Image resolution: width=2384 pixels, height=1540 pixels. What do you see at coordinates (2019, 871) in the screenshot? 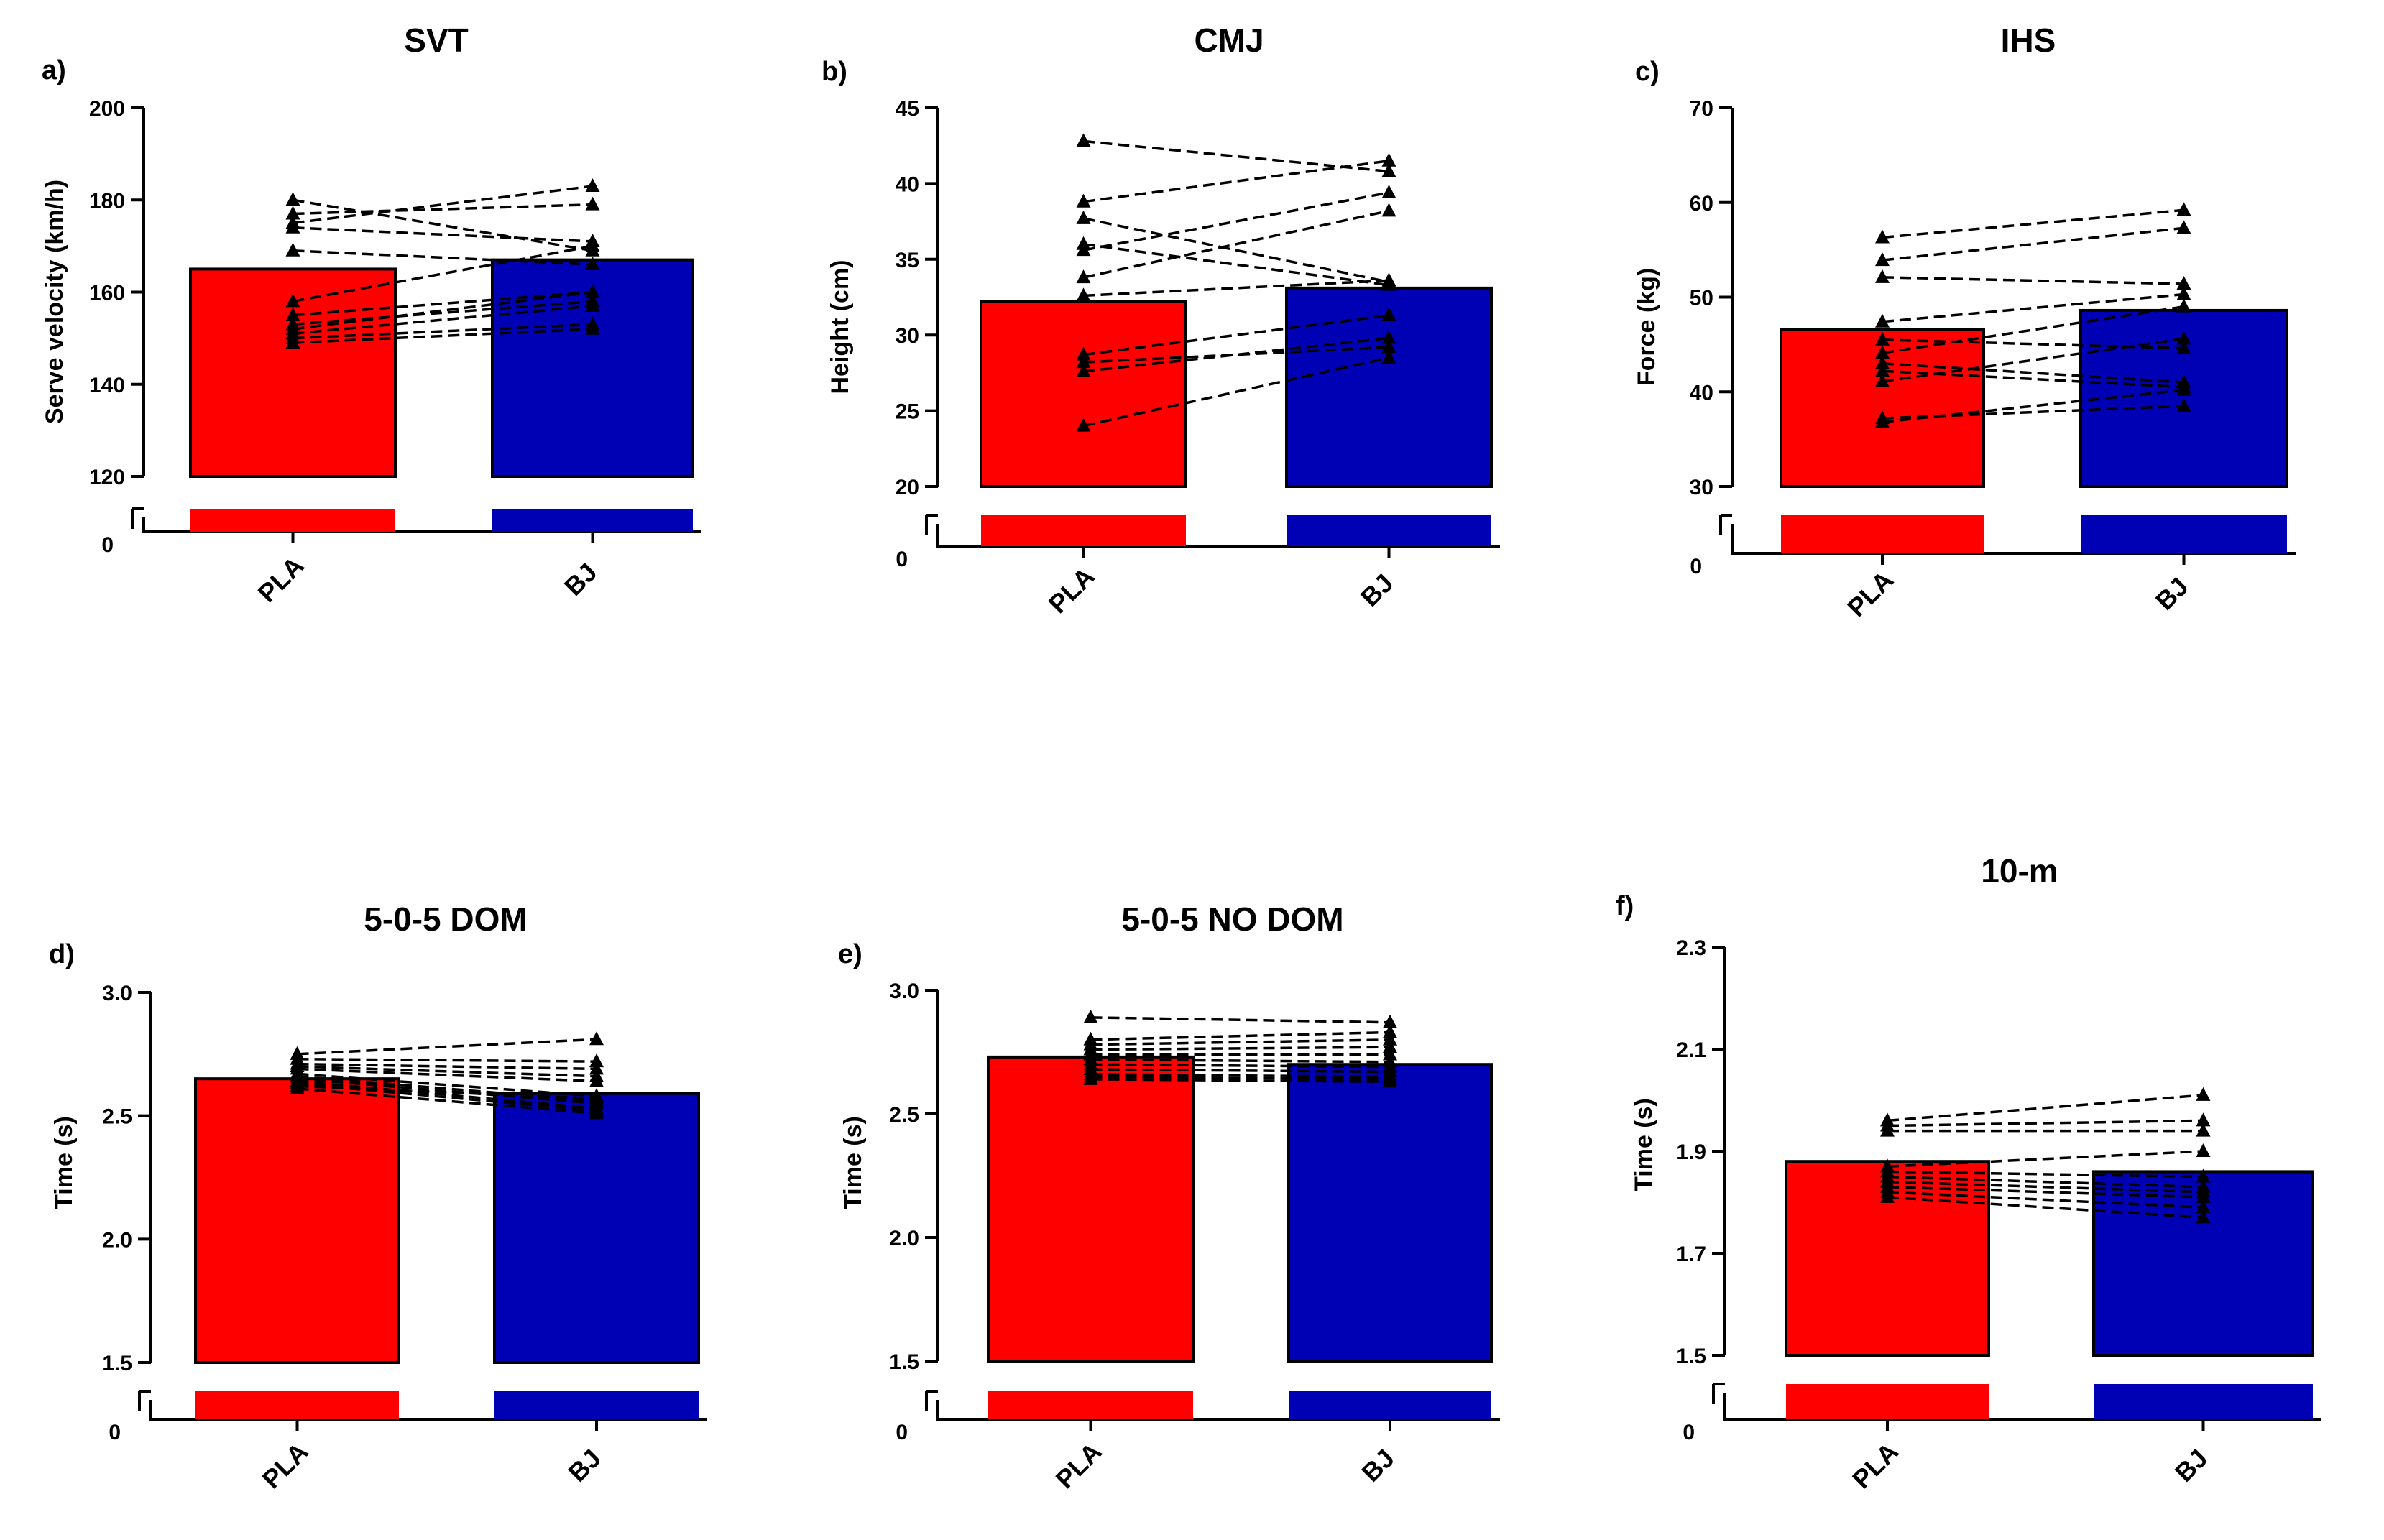
I see `chart-title: 10-m` at bounding box center [2019, 871].